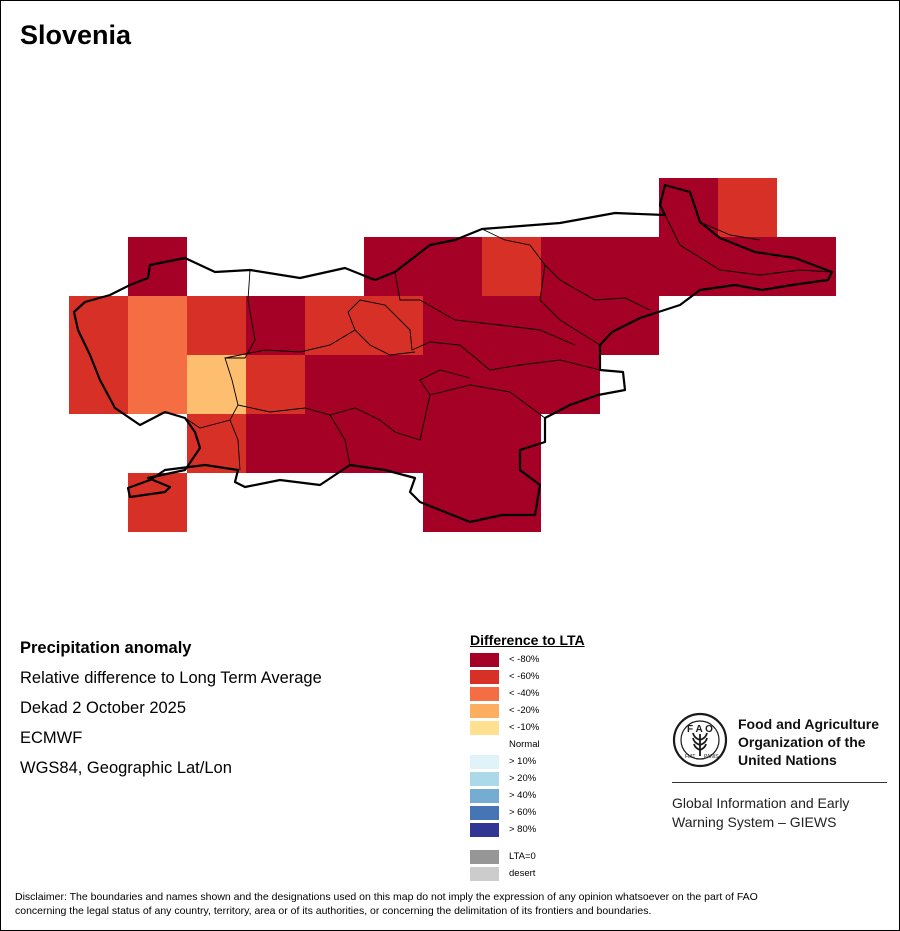  I want to click on legend-item: Normal, so click(527, 745).